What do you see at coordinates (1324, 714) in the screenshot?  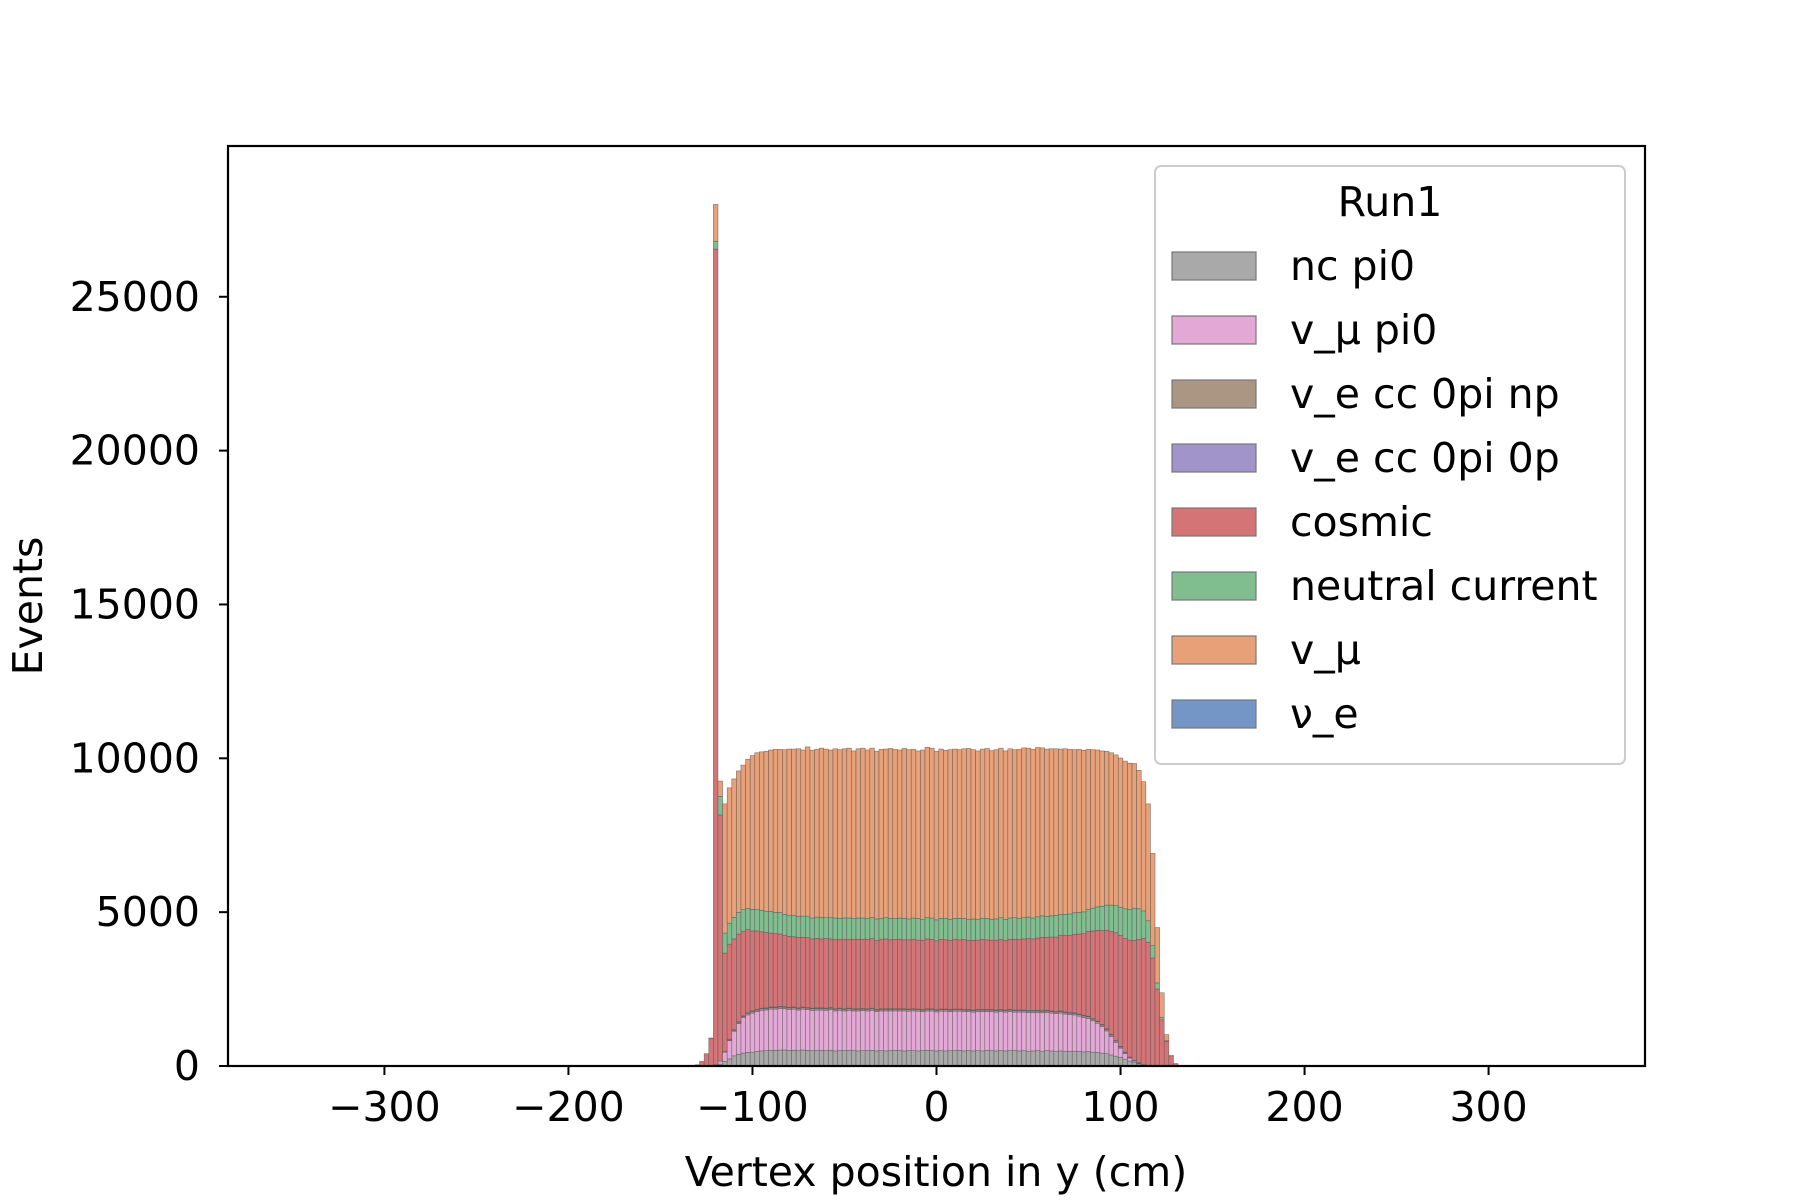 I see `legend-label: ν_e` at bounding box center [1324, 714].